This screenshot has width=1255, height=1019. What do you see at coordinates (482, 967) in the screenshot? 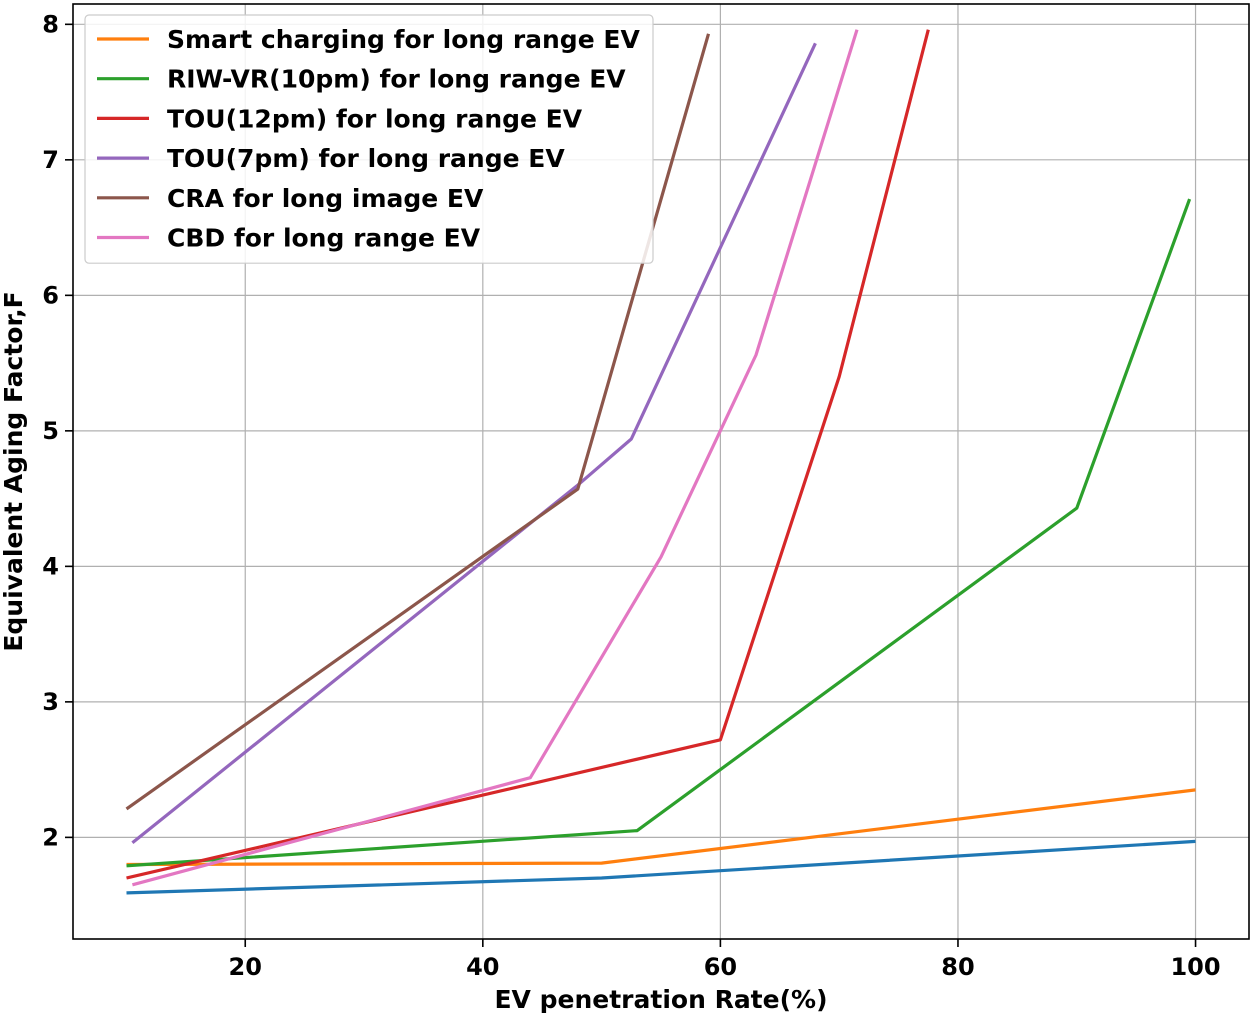
I see `x-tick-label: 40` at bounding box center [482, 967].